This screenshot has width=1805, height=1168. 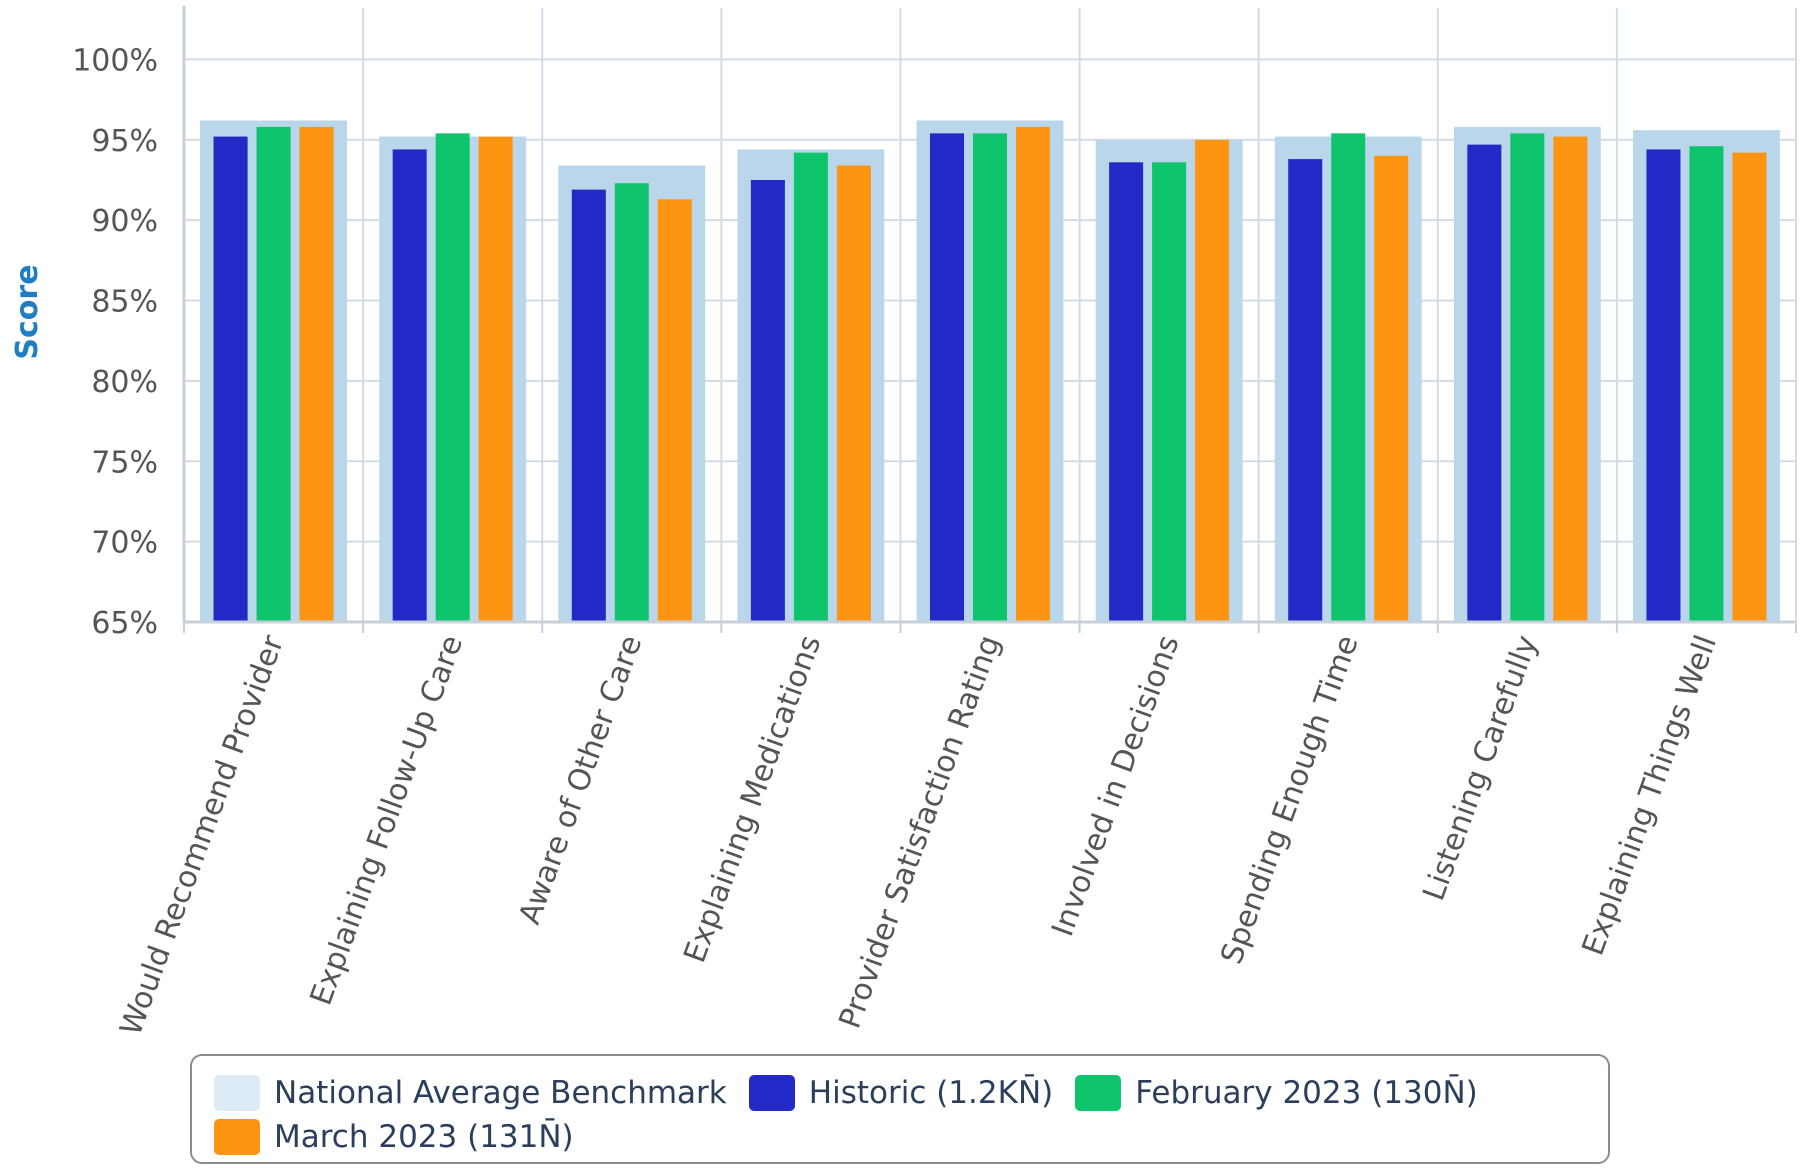 I want to click on category-label: Involved in Decisions, so click(x=1115, y=786).